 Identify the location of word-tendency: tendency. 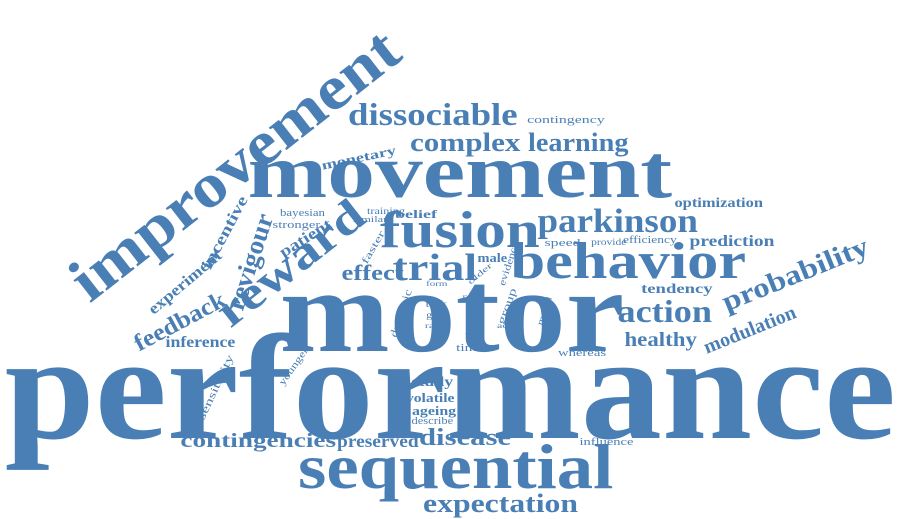
(677, 289).